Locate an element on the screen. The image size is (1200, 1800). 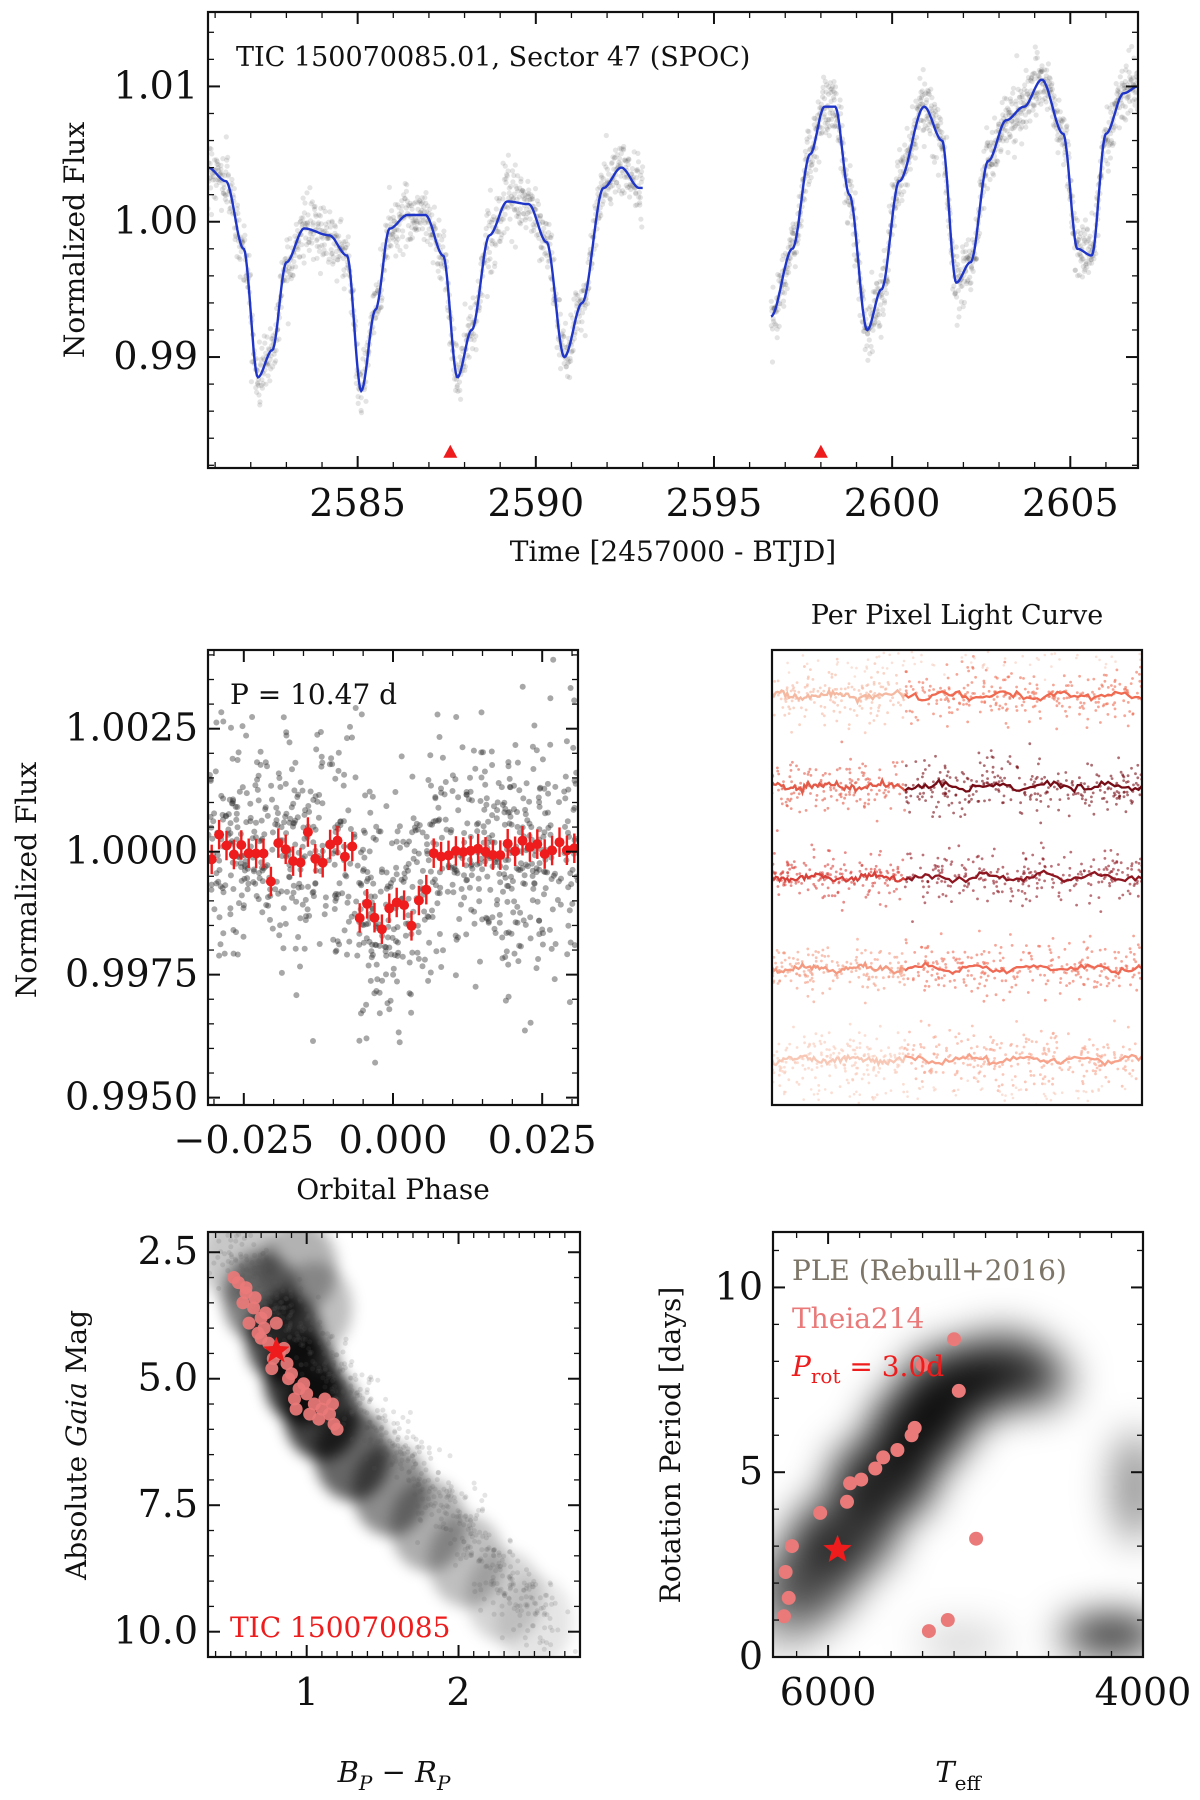
y-tick-label: 1.01 is located at coordinates (155, 85).